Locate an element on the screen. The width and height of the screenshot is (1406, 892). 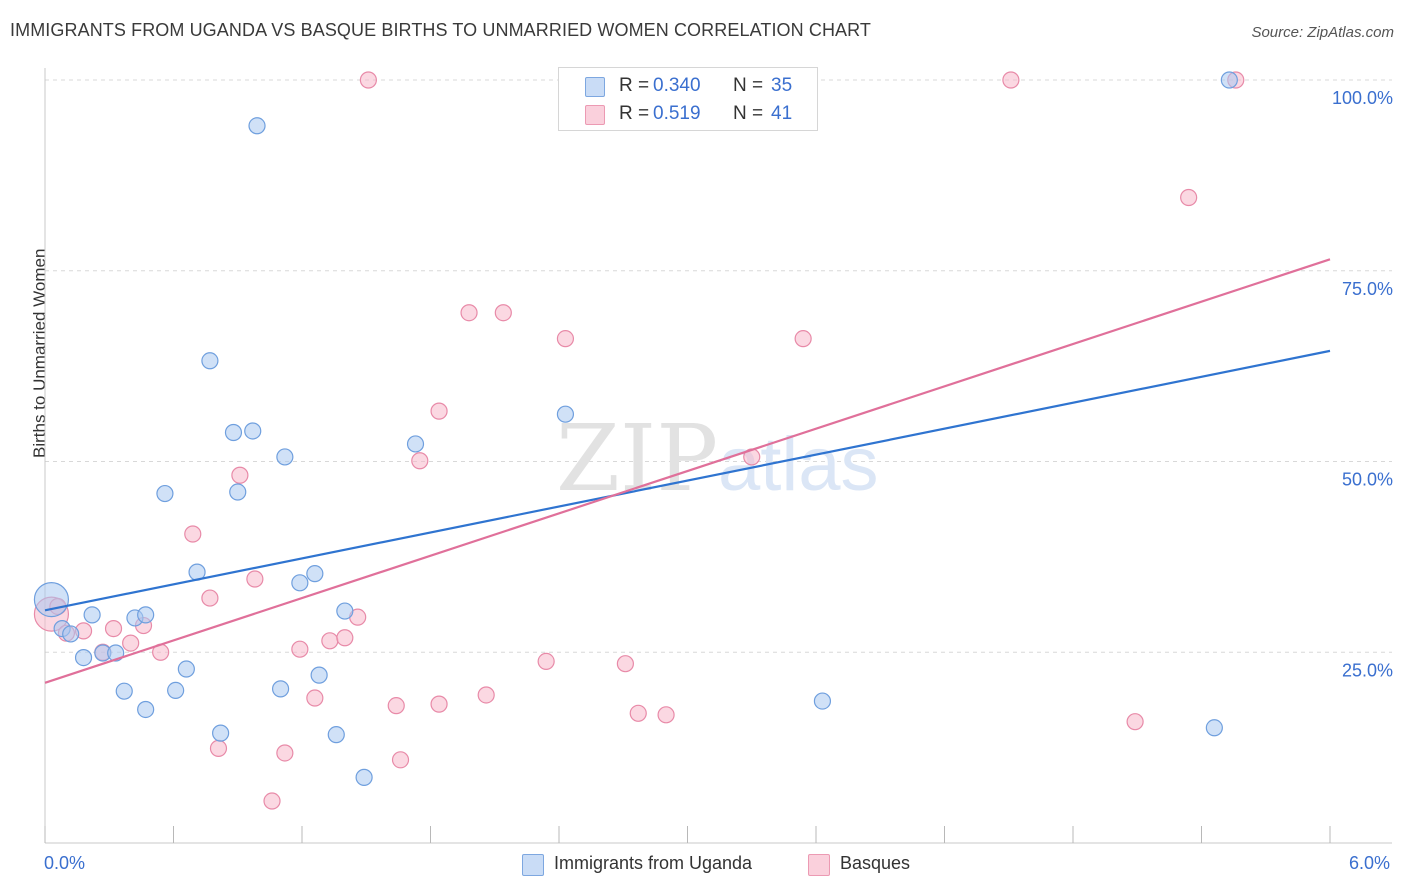
legend-label-basques: Basques is located at coordinates (875, 863).